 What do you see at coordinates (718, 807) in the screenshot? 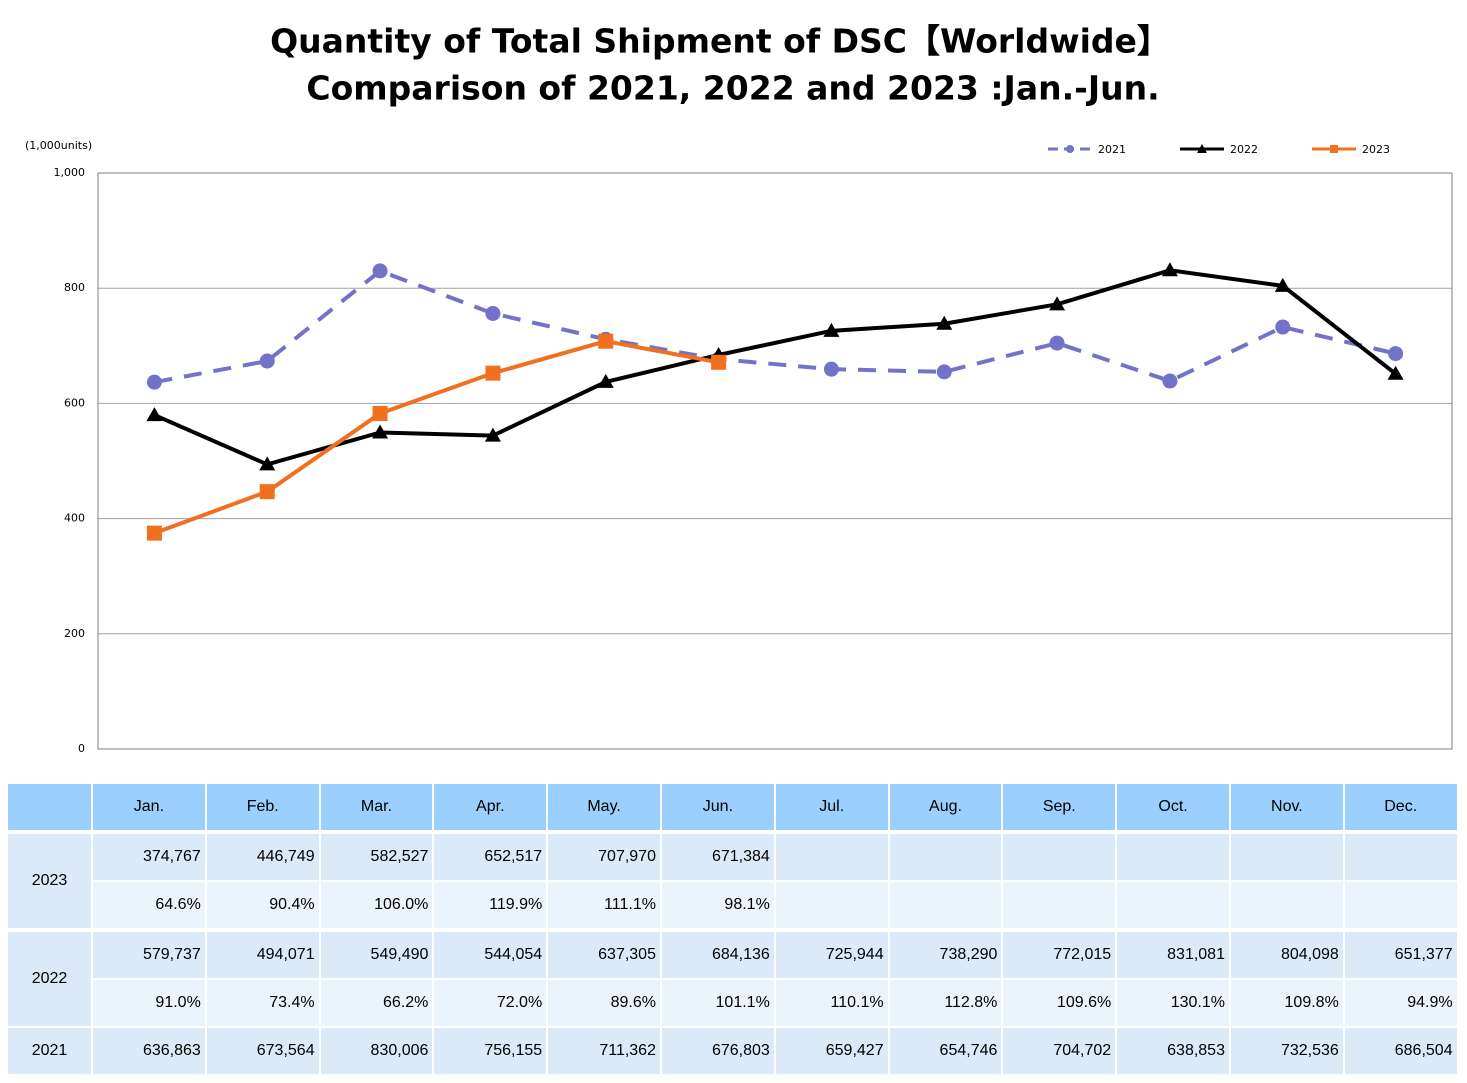
I see `table-header: Jun.` at bounding box center [718, 807].